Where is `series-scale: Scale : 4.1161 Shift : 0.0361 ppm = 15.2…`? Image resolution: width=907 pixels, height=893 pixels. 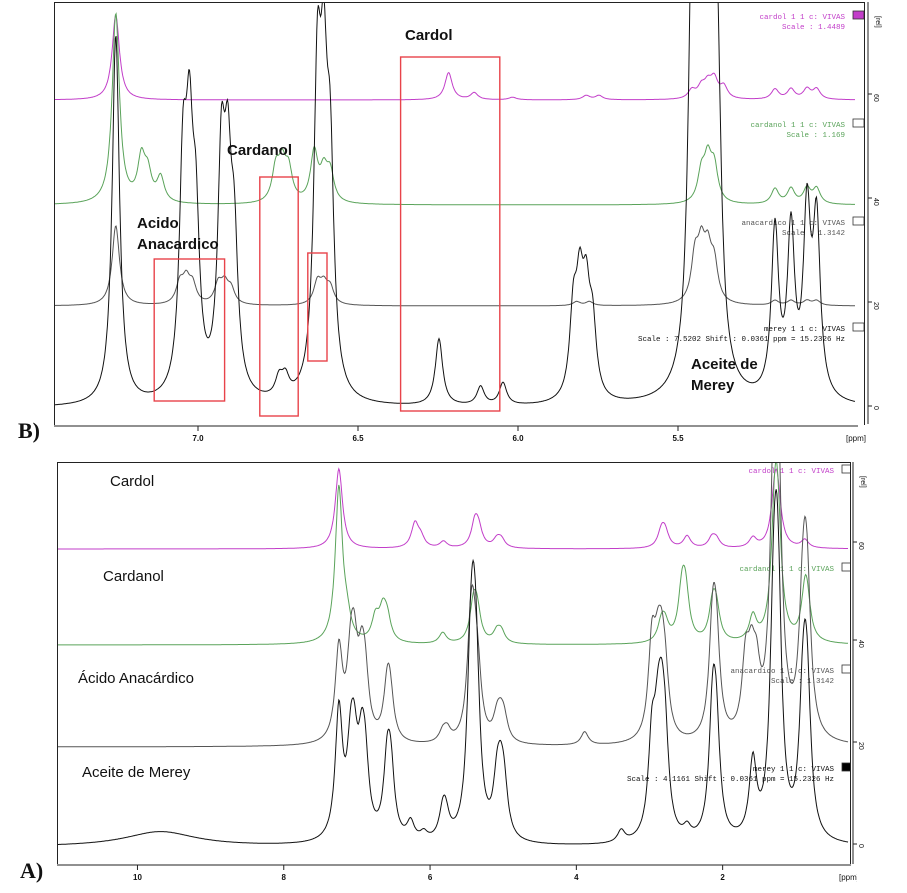
series-scale: Scale : 4.1161 Shift : 0.0361 ppm = 15.2… is located at coordinates (730, 780).